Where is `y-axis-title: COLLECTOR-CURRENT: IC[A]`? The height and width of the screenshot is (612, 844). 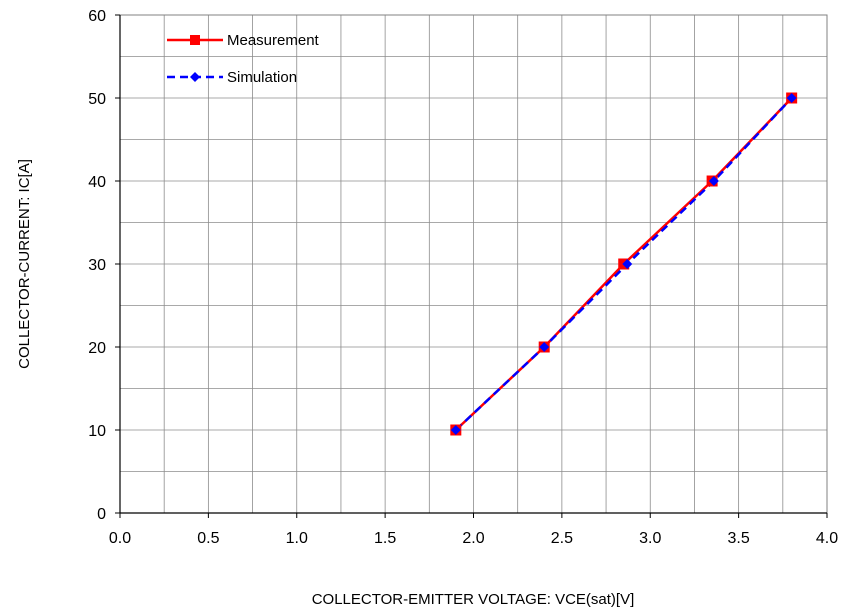
y-axis-title: COLLECTOR-CURRENT: IC[A] is located at coordinates (24, 264).